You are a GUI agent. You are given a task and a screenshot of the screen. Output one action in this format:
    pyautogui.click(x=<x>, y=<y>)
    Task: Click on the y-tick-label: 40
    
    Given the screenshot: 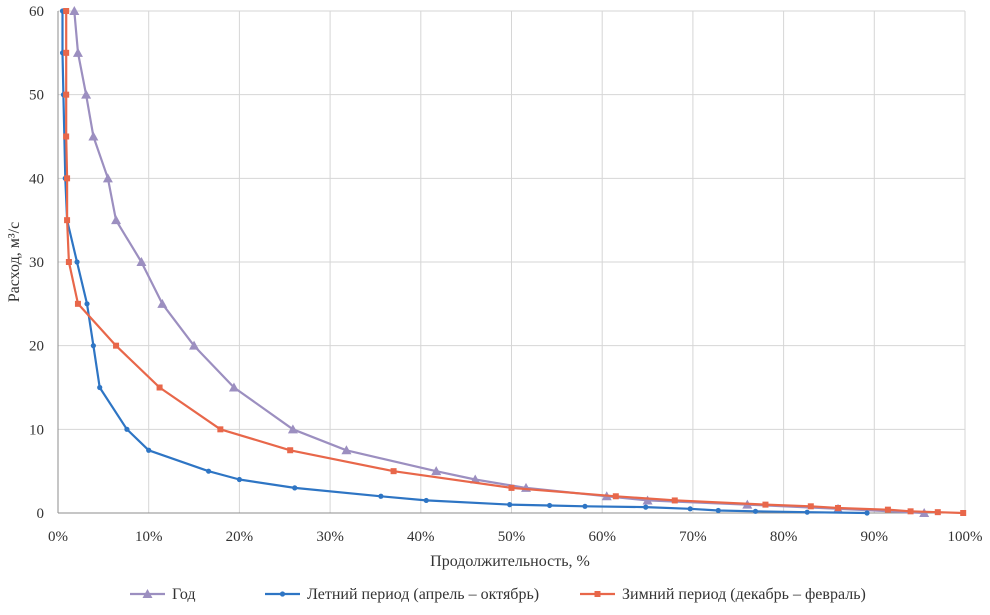 What is the action you would take?
    pyautogui.click(x=36, y=179)
    